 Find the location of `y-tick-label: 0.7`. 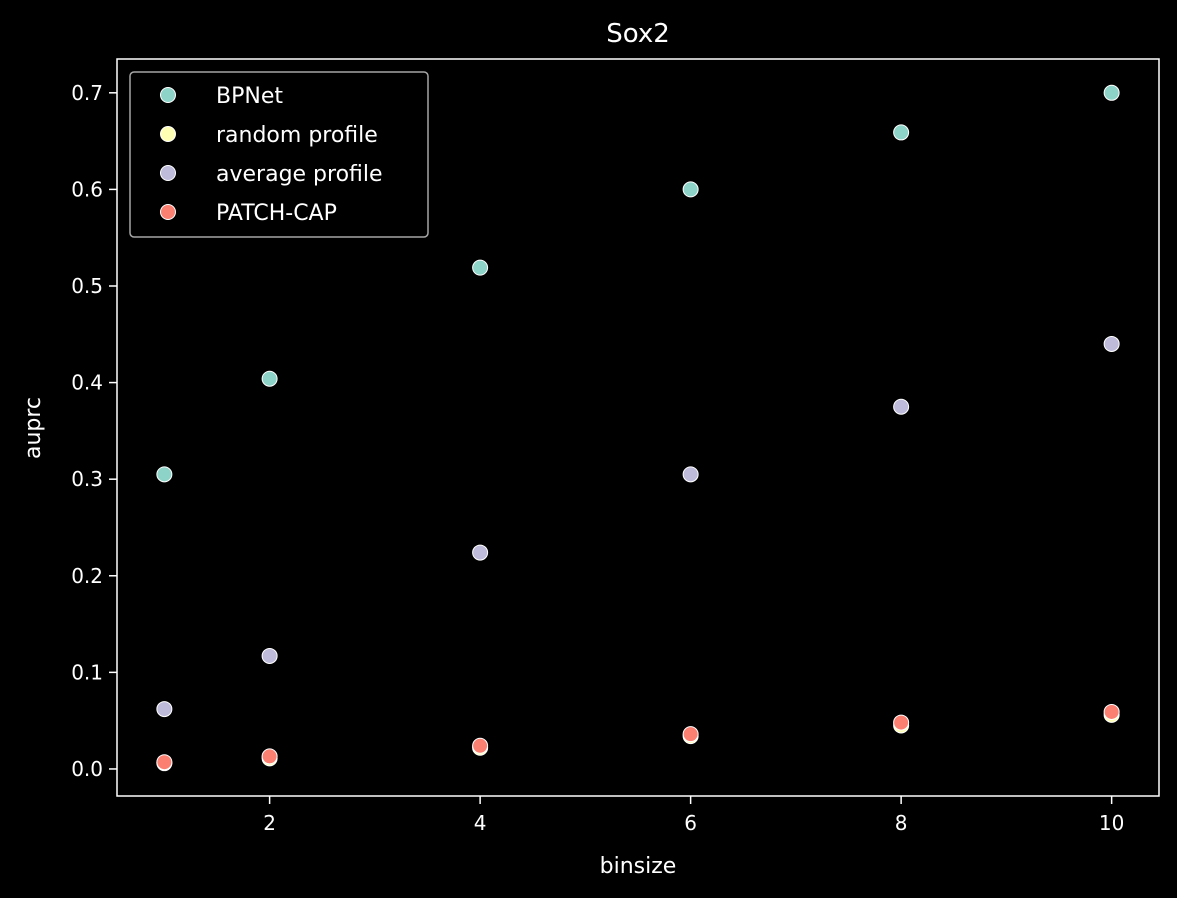

y-tick-label: 0.7 is located at coordinates (87, 93).